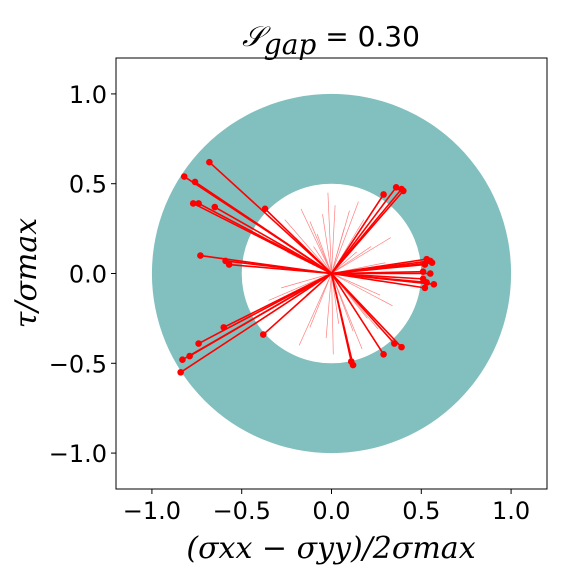 The height and width of the screenshot is (576, 576). I want to click on x-axis-label: (σxx − σyy)/2σmax, so click(330, 548).